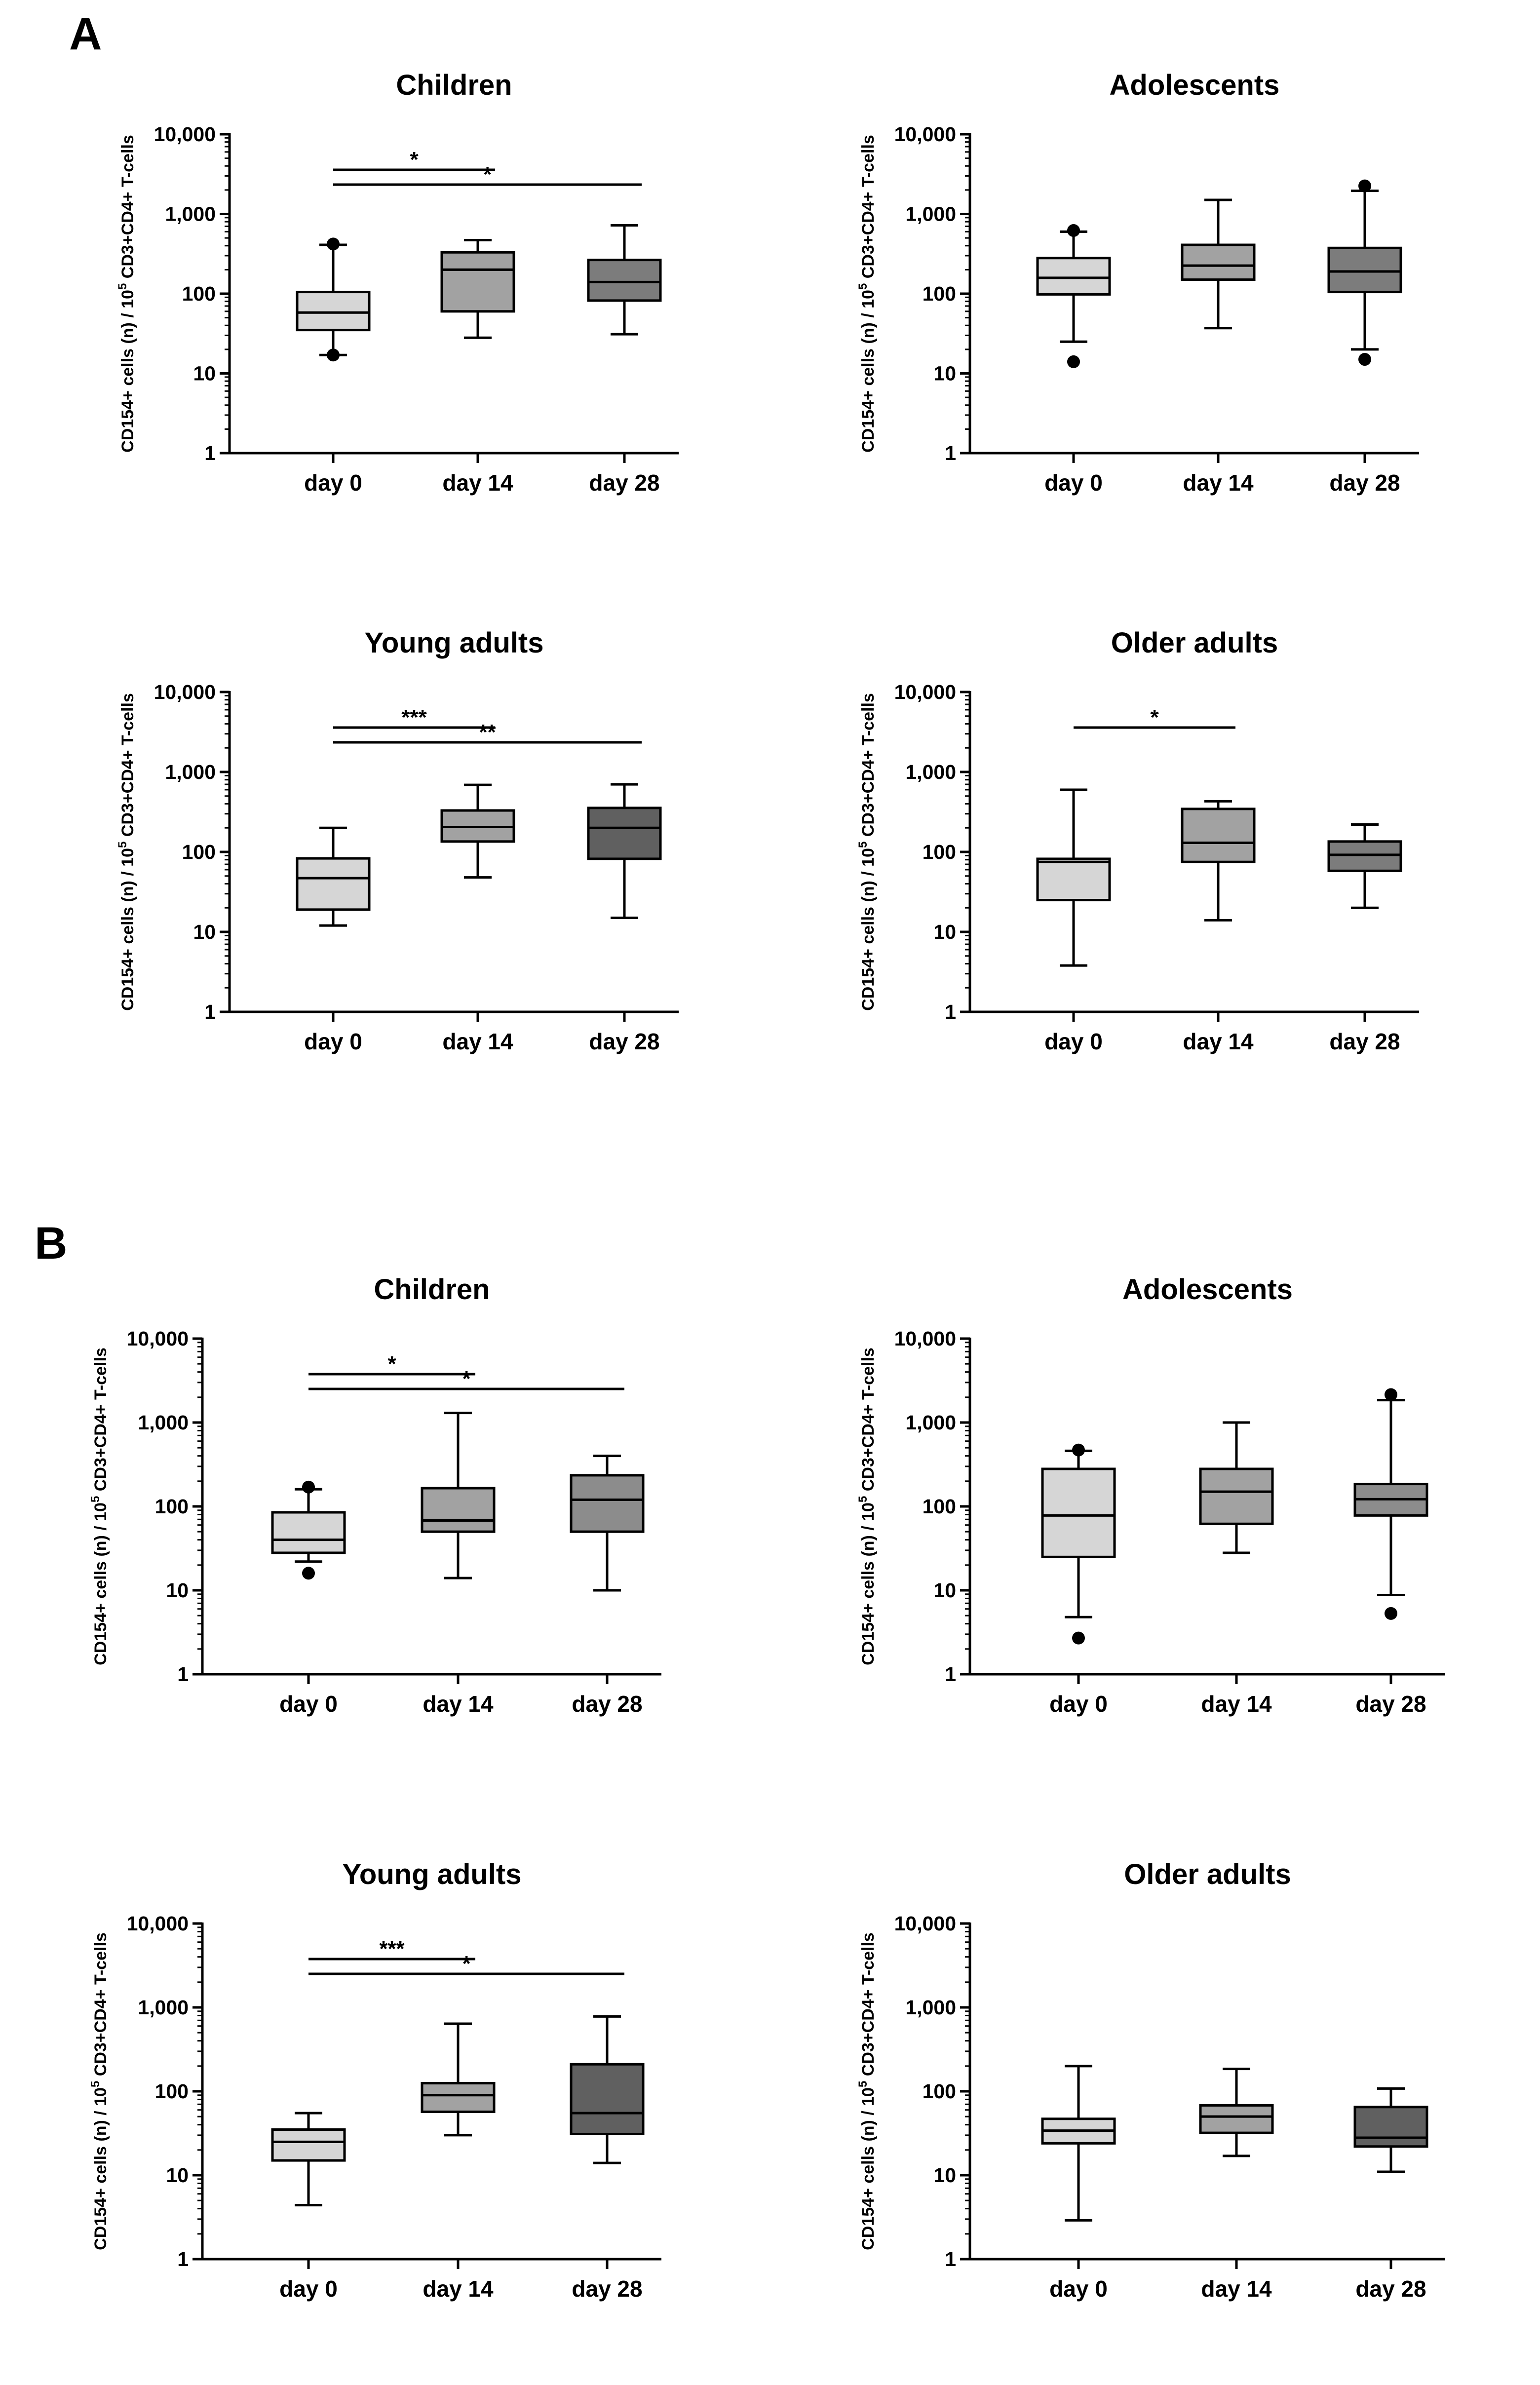 This screenshot has width=1540, height=2385. What do you see at coordinates (1207, 1874) in the screenshot?
I see `chart-title: Older adults` at bounding box center [1207, 1874].